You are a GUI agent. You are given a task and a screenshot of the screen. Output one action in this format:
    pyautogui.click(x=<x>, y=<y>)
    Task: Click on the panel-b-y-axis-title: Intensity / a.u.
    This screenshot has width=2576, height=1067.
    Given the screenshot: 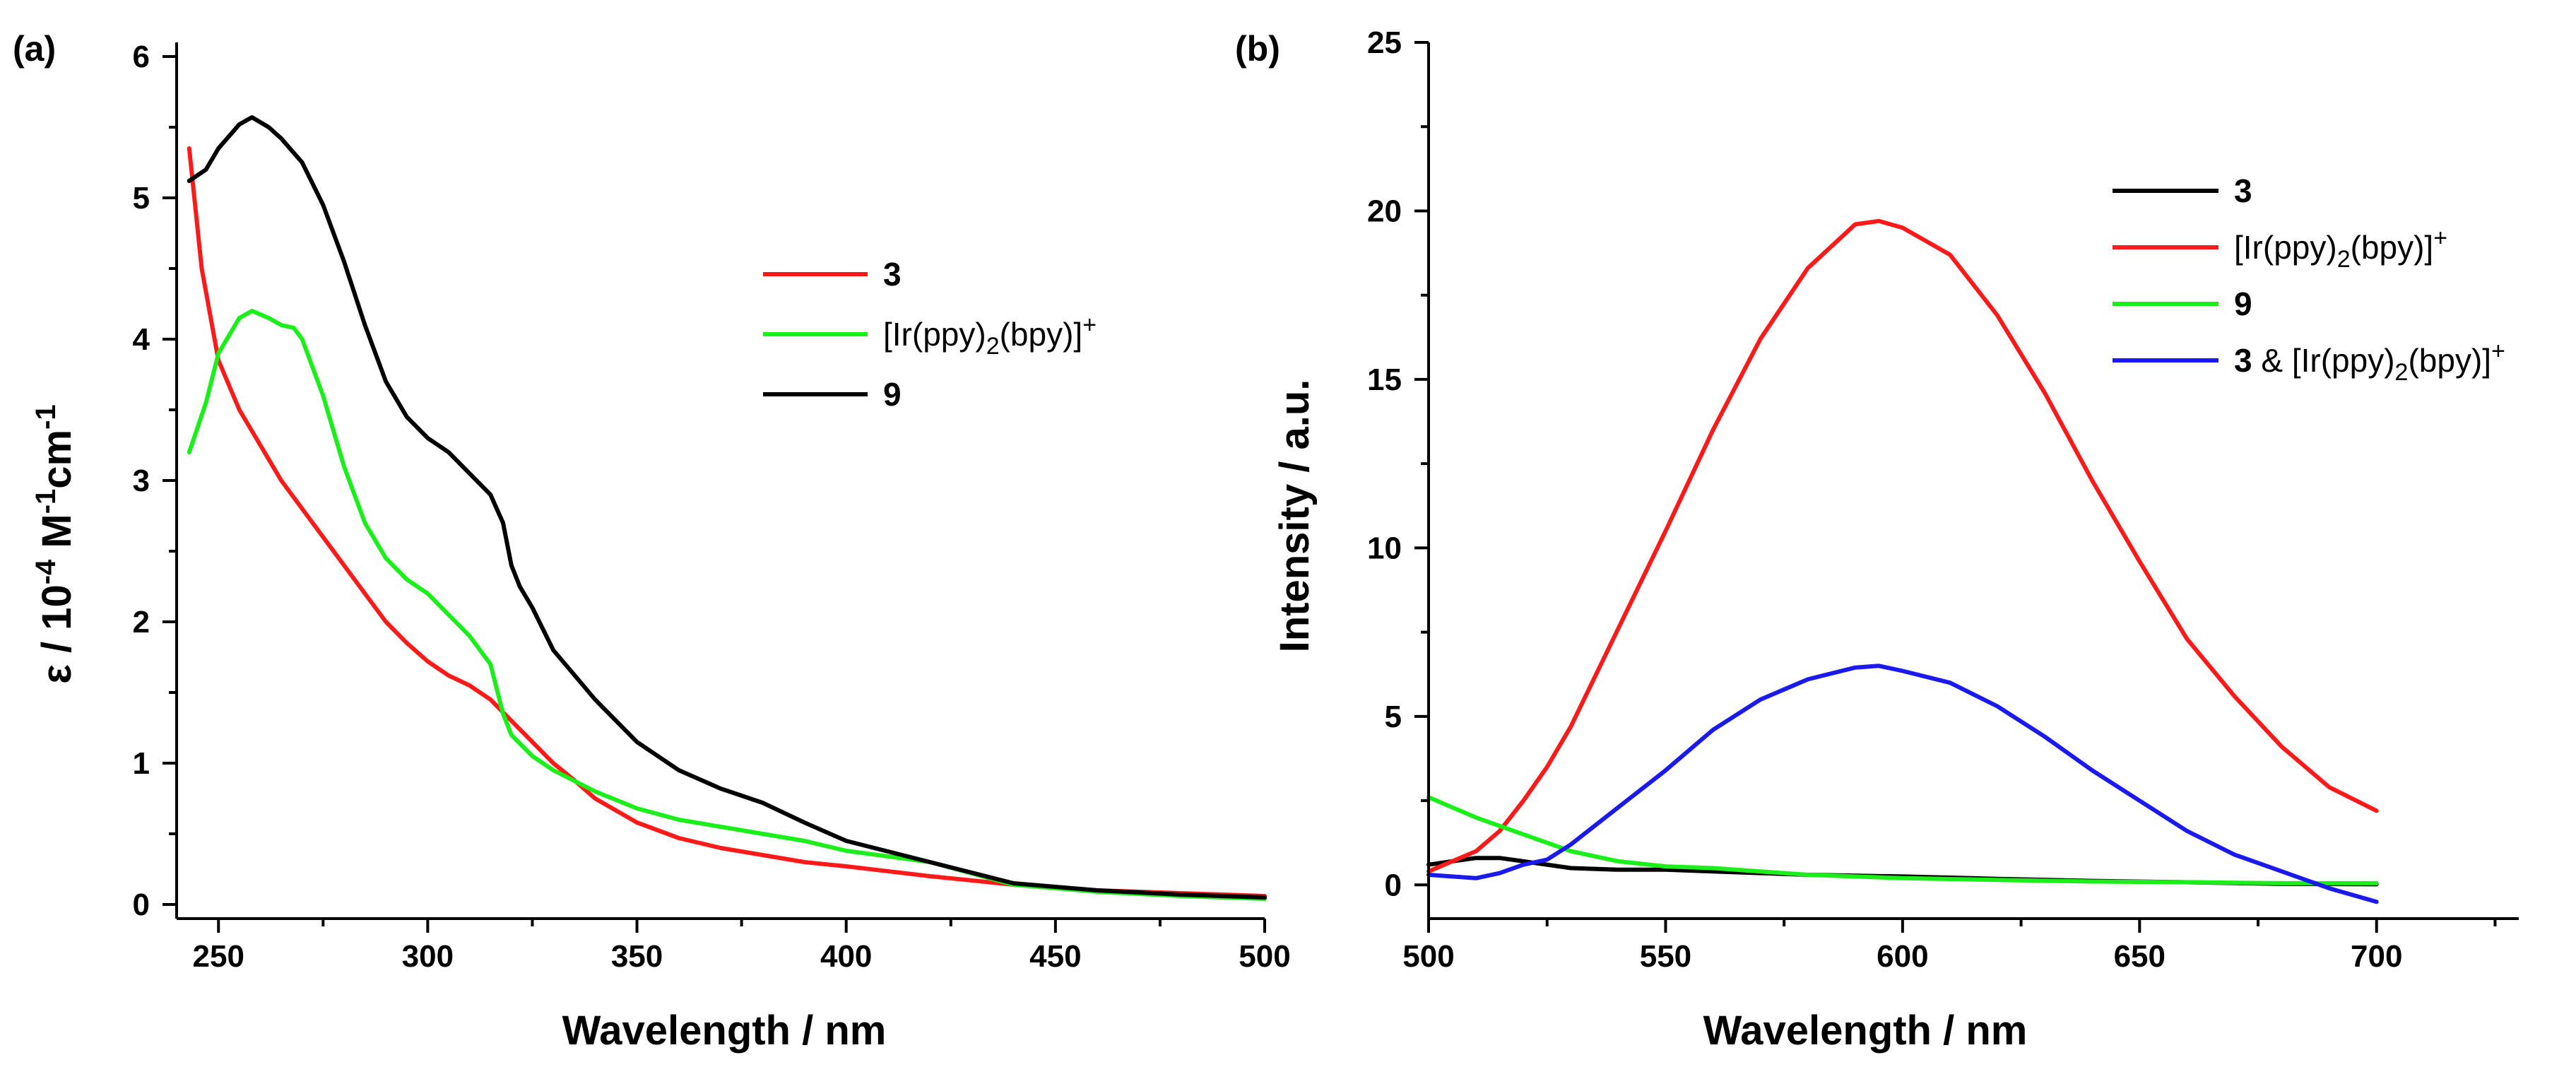 What is the action you would take?
    pyautogui.click(x=1295, y=516)
    